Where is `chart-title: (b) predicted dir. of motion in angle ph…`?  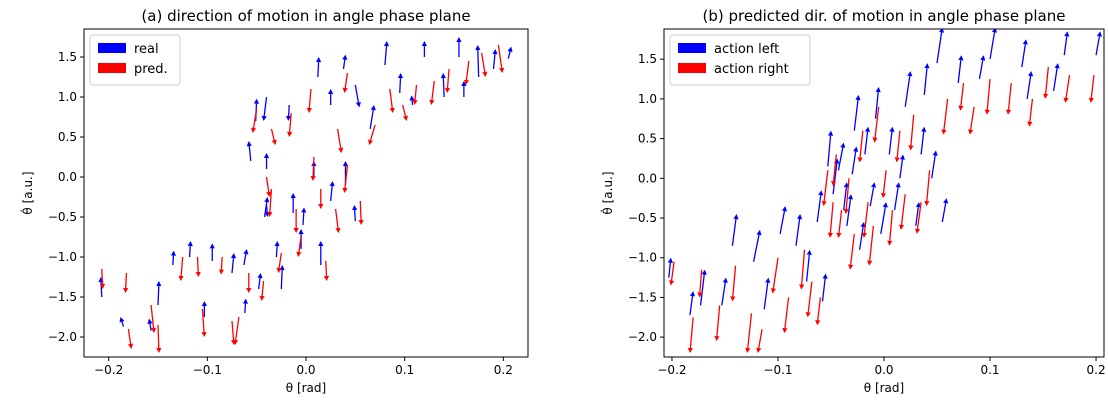
chart-title: (b) predicted dir. of motion in angle ph… is located at coordinates (884, 16).